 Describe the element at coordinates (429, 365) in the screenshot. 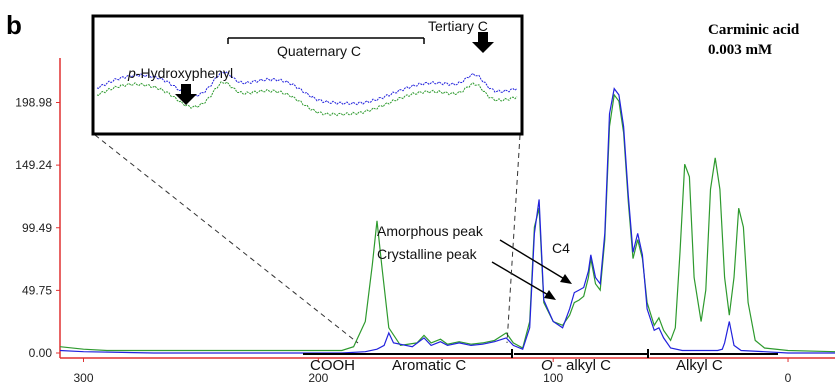

I see `region-label-aromatic: Aromatic C` at that location.